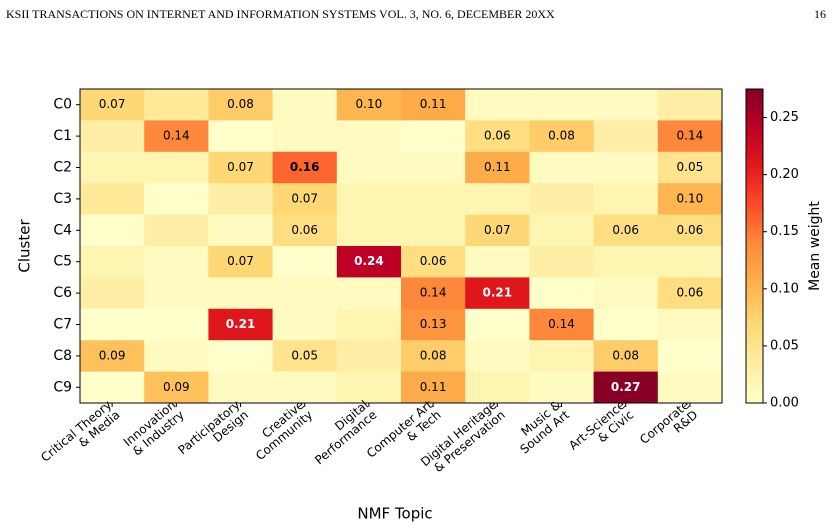 The image size is (835, 530). I want to click on y-tick-label: C4, so click(62, 230).